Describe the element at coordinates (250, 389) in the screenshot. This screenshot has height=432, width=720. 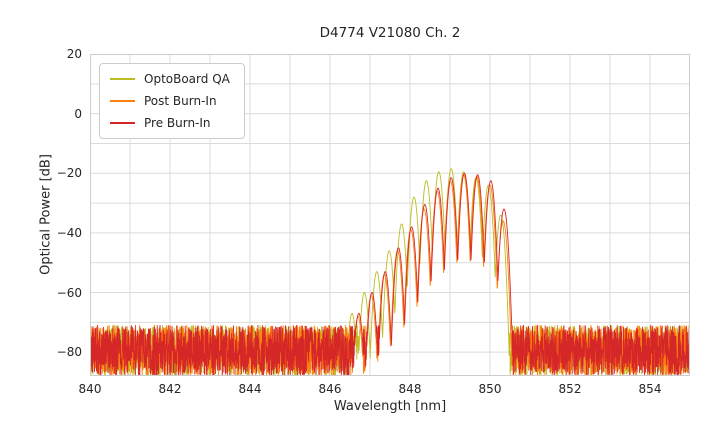
I see `x-tick-label: 844` at that location.